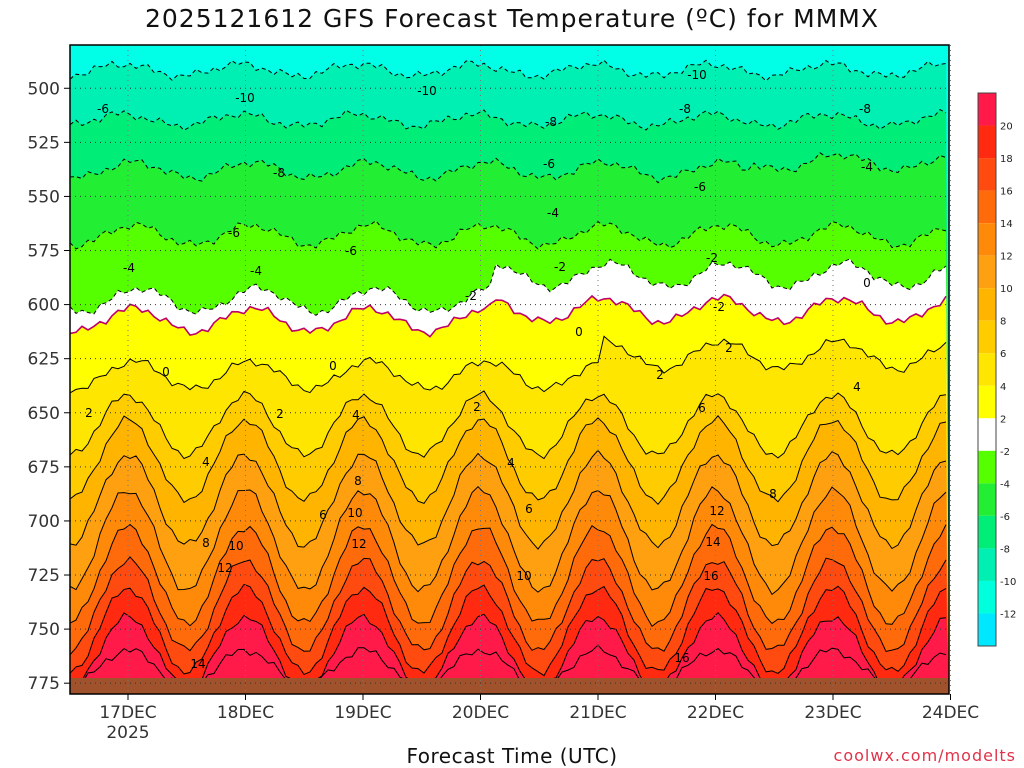  What do you see at coordinates (44, 252) in the screenshot?
I see `y-tick-label: 575` at bounding box center [44, 252].